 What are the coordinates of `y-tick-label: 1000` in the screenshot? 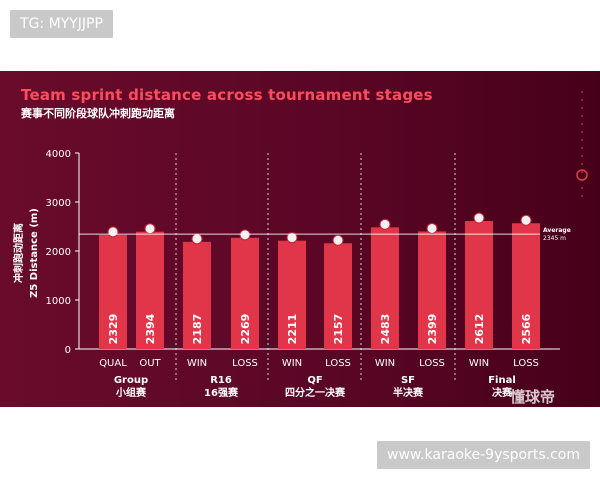 It's located at (58, 301).